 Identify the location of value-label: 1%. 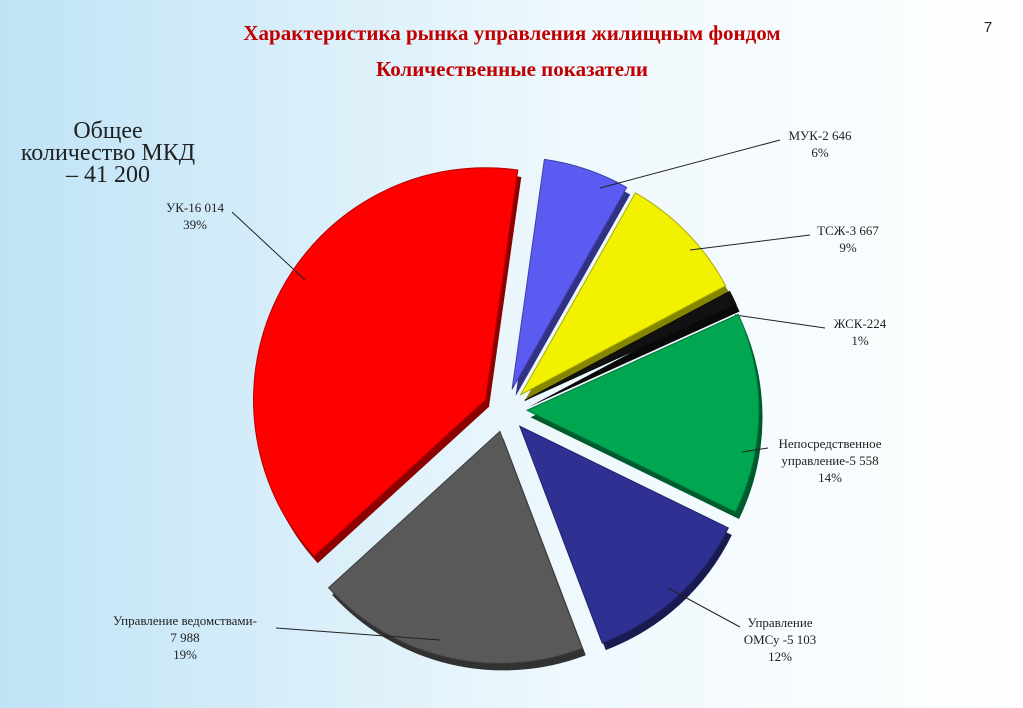
(860, 340).